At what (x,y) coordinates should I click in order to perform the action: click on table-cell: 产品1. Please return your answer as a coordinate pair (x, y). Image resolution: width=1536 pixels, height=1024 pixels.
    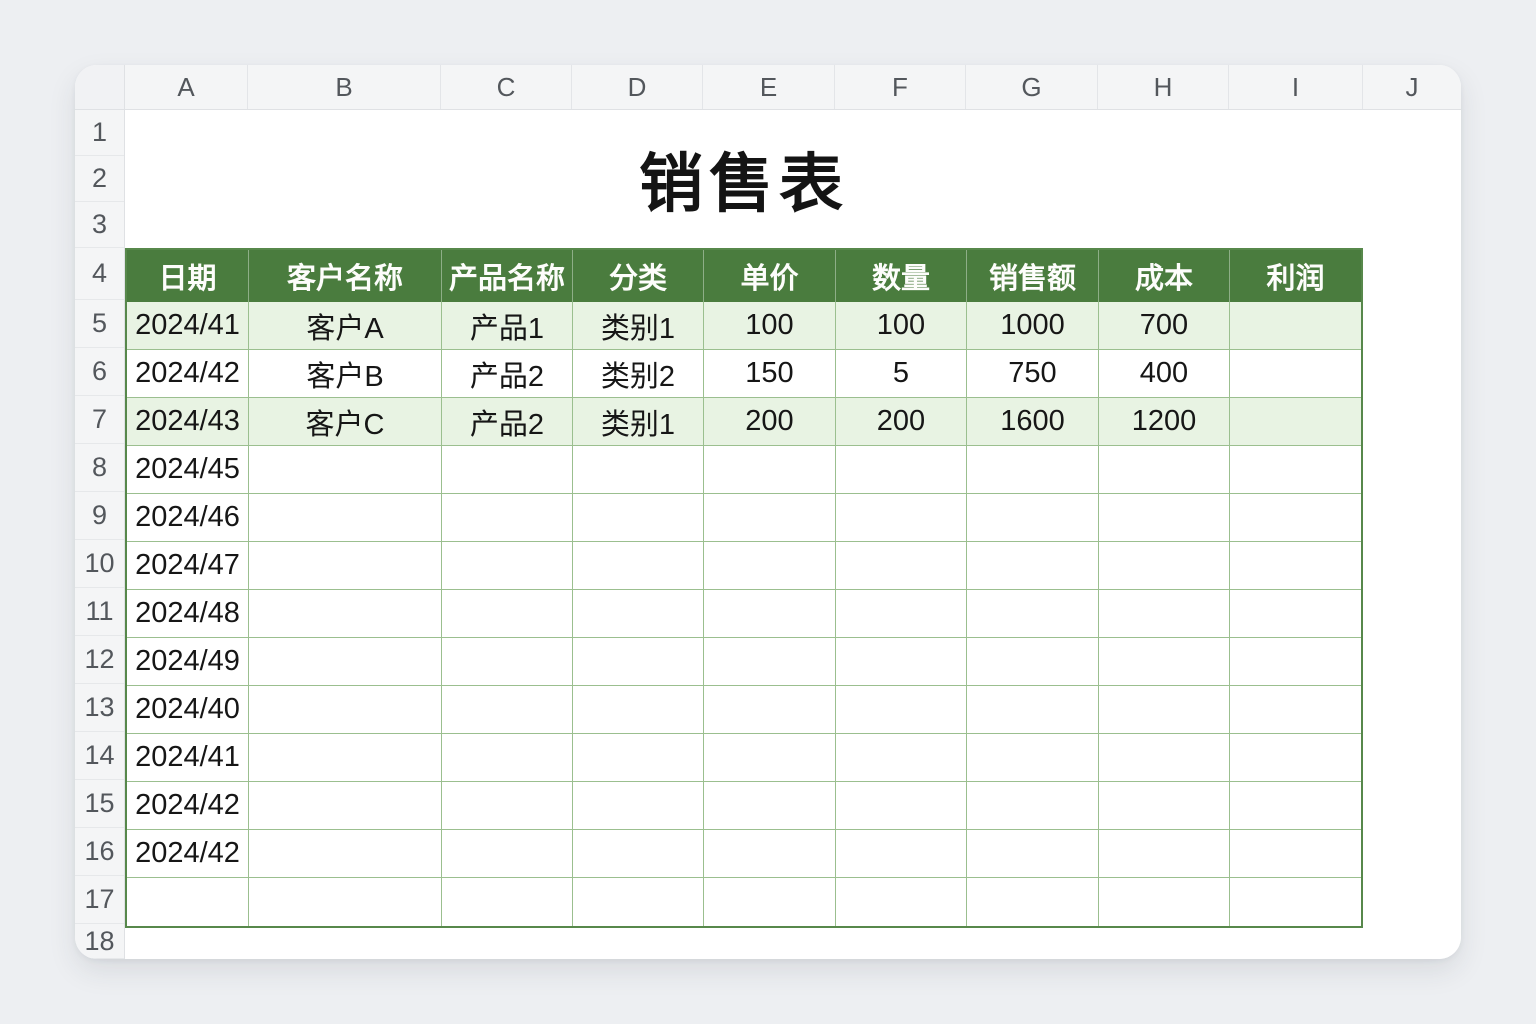
    Looking at the image, I should click on (507, 326).